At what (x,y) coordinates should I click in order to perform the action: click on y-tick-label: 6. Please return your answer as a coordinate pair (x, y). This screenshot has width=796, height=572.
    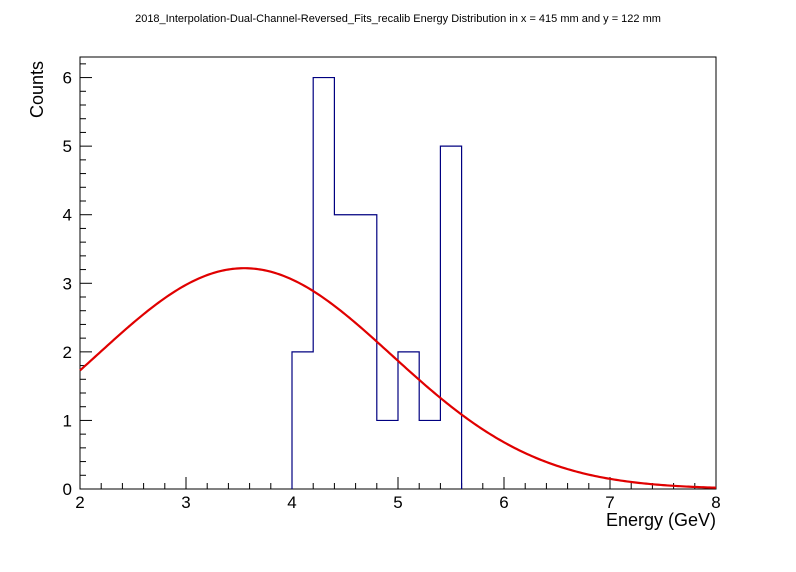
    Looking at the image, I should click on (67, 78).